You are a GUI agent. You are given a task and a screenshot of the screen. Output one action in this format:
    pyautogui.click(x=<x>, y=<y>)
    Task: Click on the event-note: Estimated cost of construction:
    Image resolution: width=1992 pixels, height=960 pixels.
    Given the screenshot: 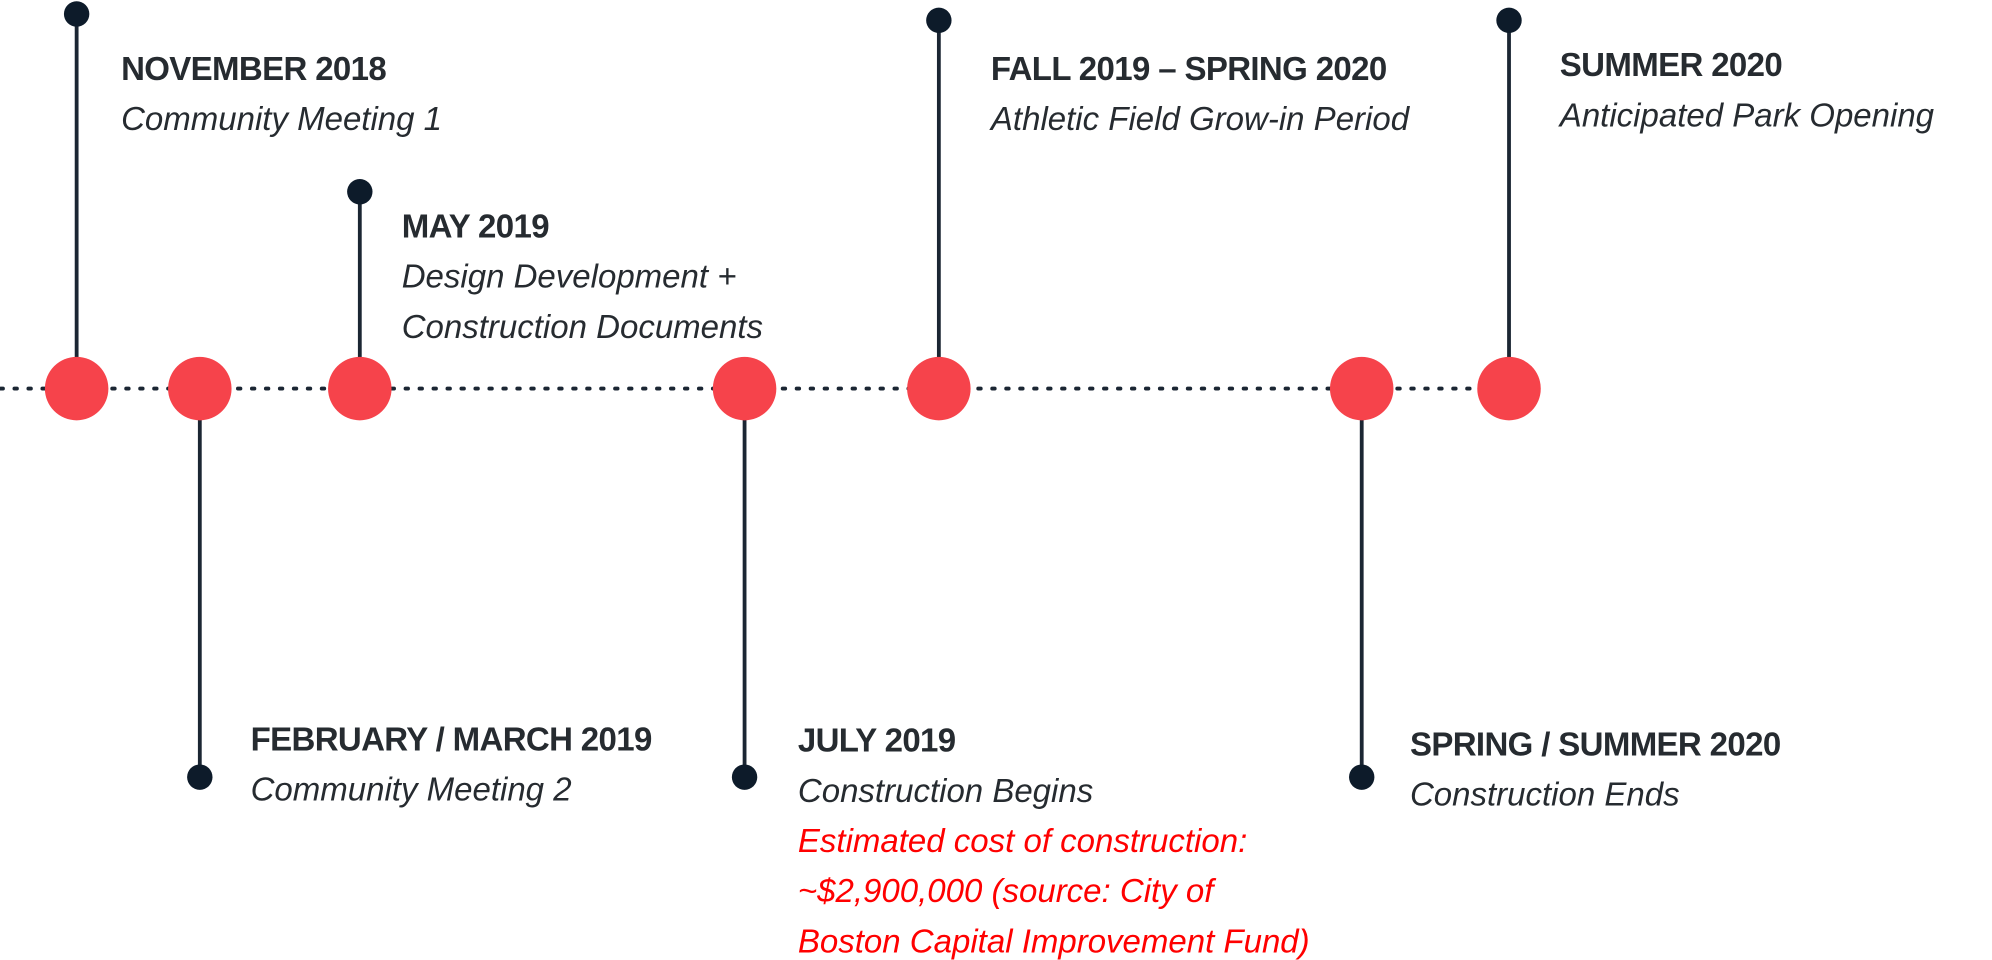 What is the action you would take?
    pyautogui.click(x=1022, y=840)
    